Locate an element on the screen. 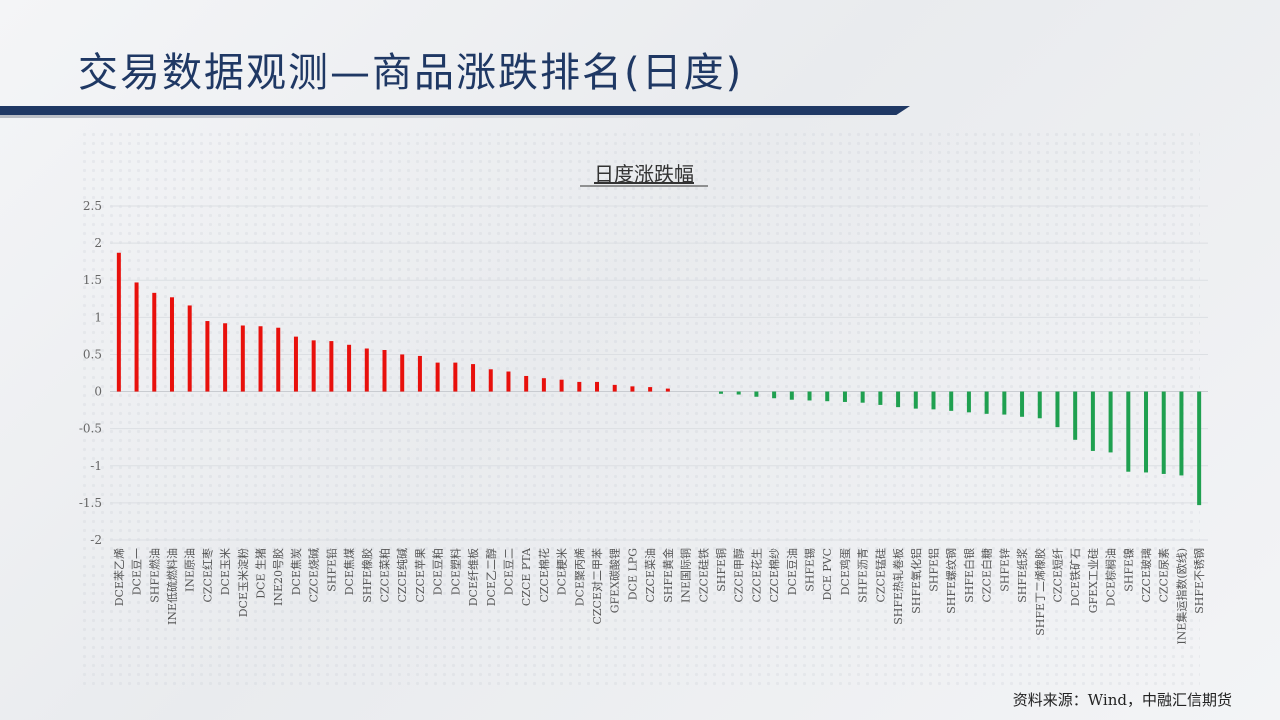 The height and width of the screenshot is (720, 1280). x-tick-label: INE20号胶 is located at coordinates (278, 577).